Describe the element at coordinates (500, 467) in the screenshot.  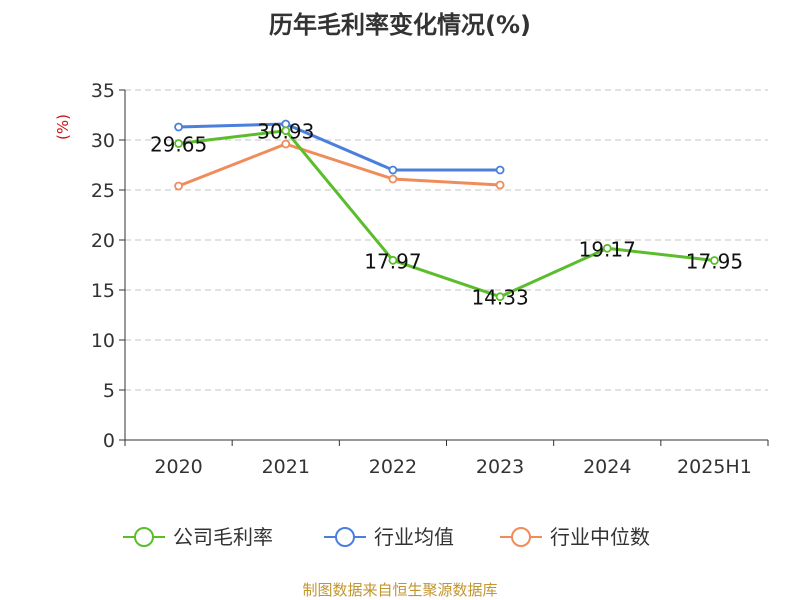
I see `x-tick-label: 2023` at that location.